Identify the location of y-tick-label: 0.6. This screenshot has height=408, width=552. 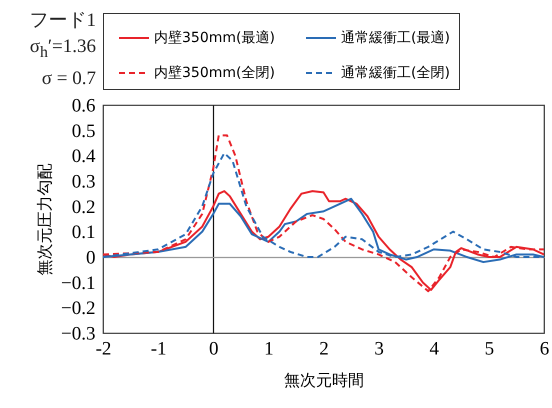
(84, 106).